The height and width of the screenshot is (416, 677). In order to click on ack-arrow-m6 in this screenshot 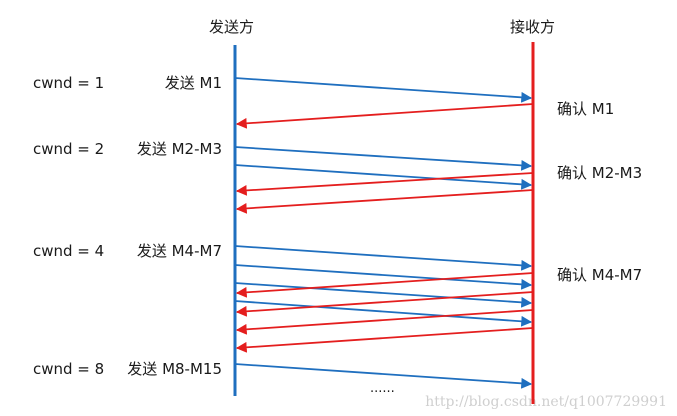, I will do `click(384, 322)`.